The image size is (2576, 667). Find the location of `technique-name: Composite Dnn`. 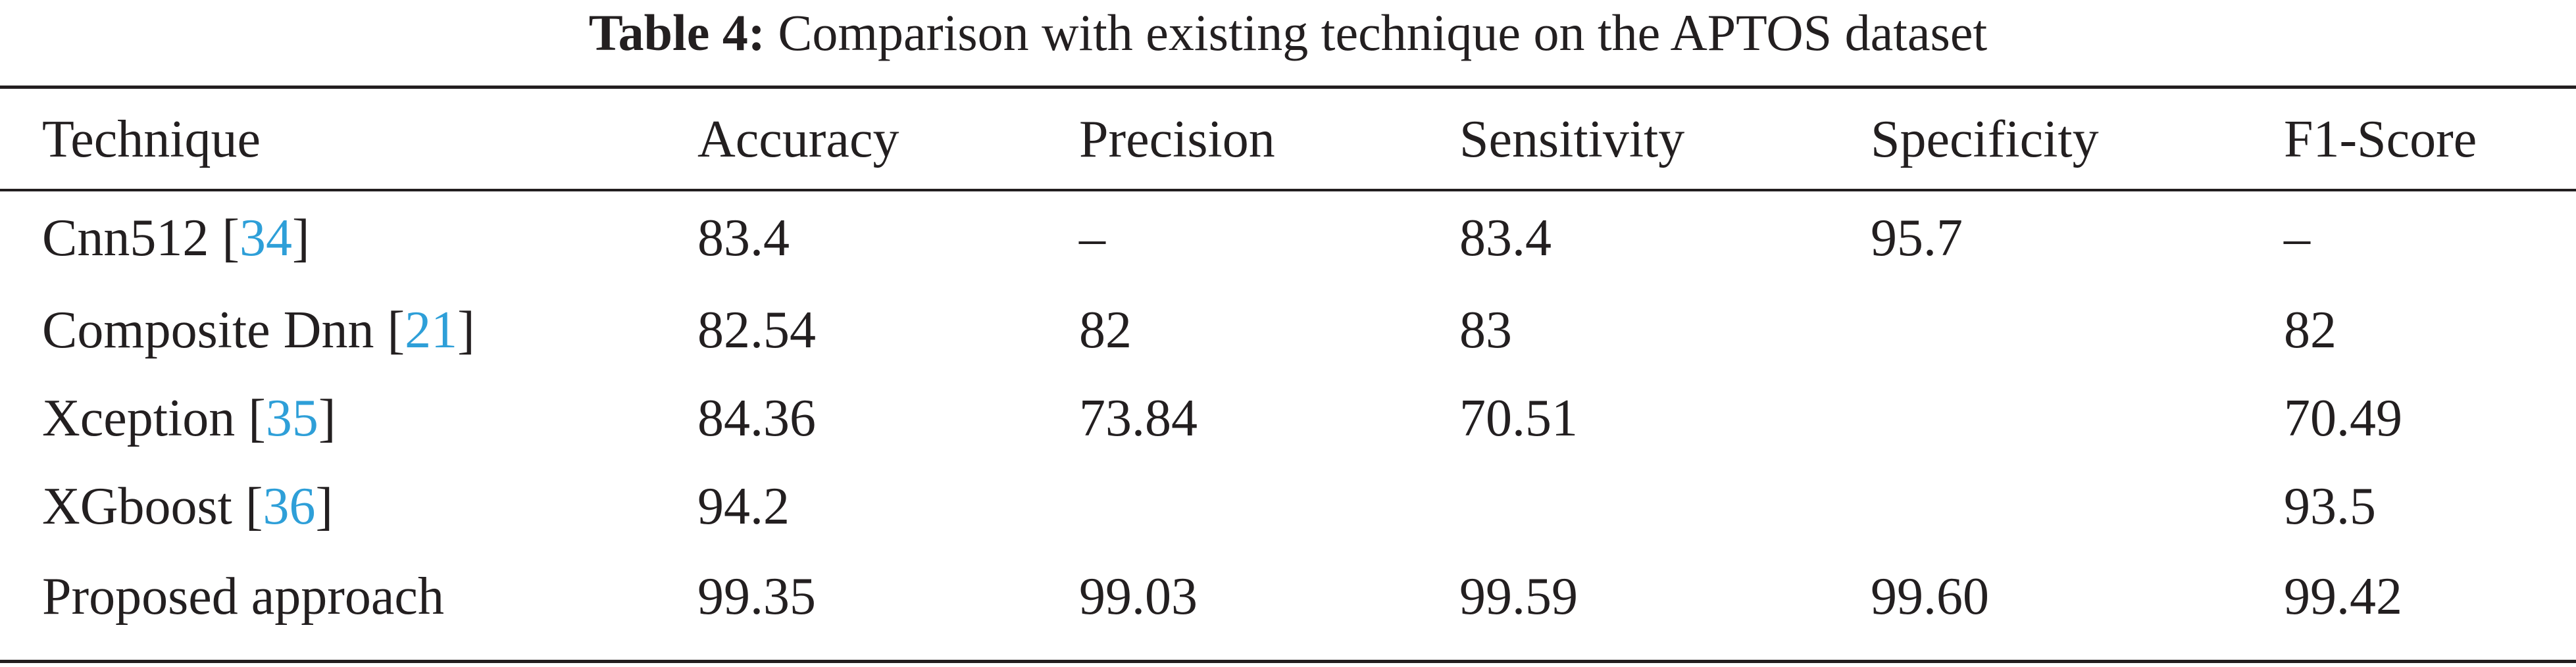

technique-name: Composite Dnn is located at coordinates (208, 330).